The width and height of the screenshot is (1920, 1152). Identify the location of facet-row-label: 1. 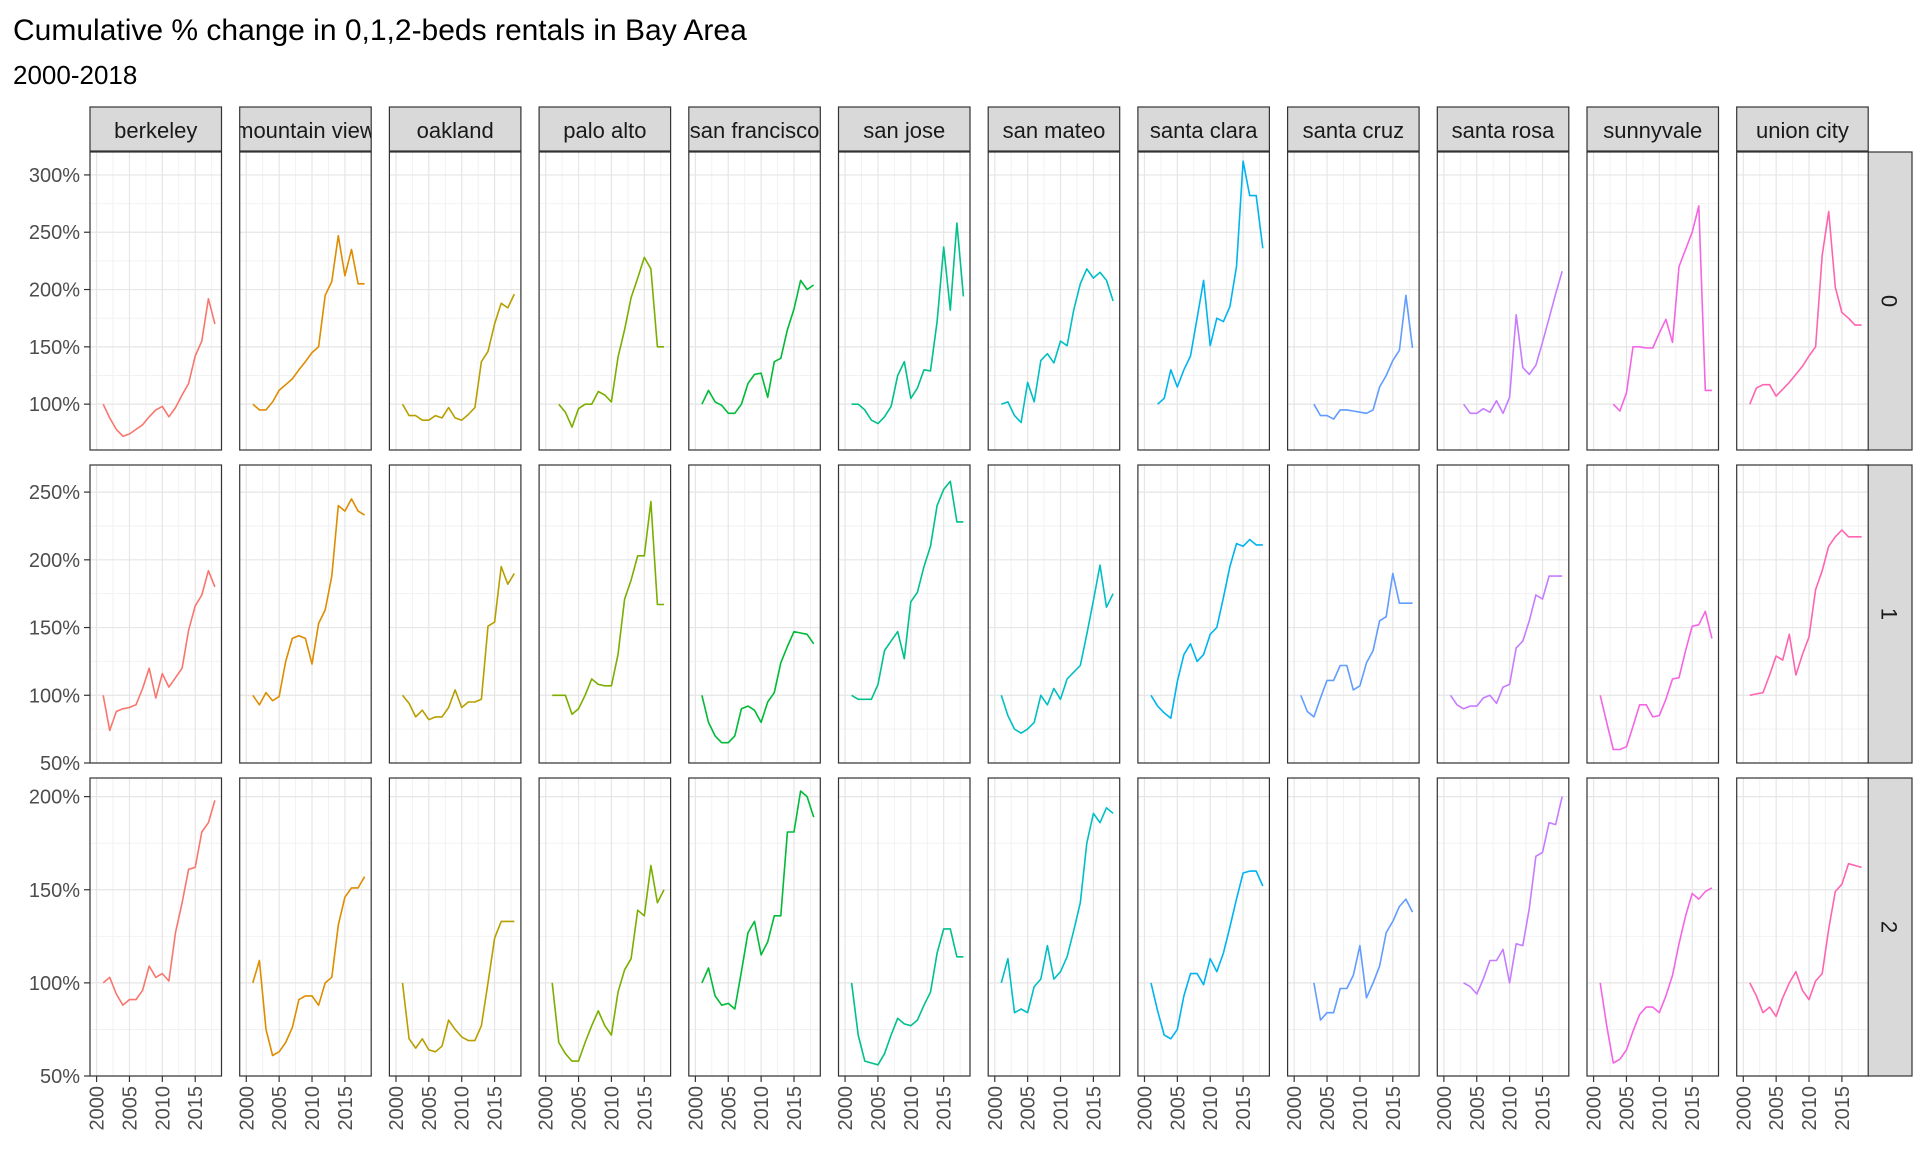
(1889, 614).